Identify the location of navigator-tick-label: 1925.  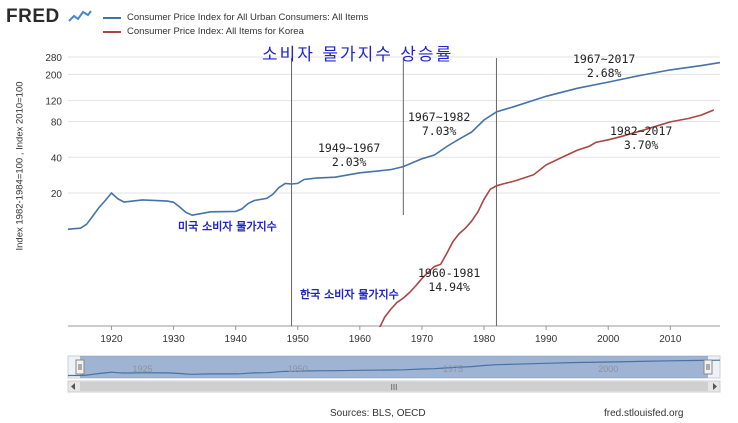
(142, 369).